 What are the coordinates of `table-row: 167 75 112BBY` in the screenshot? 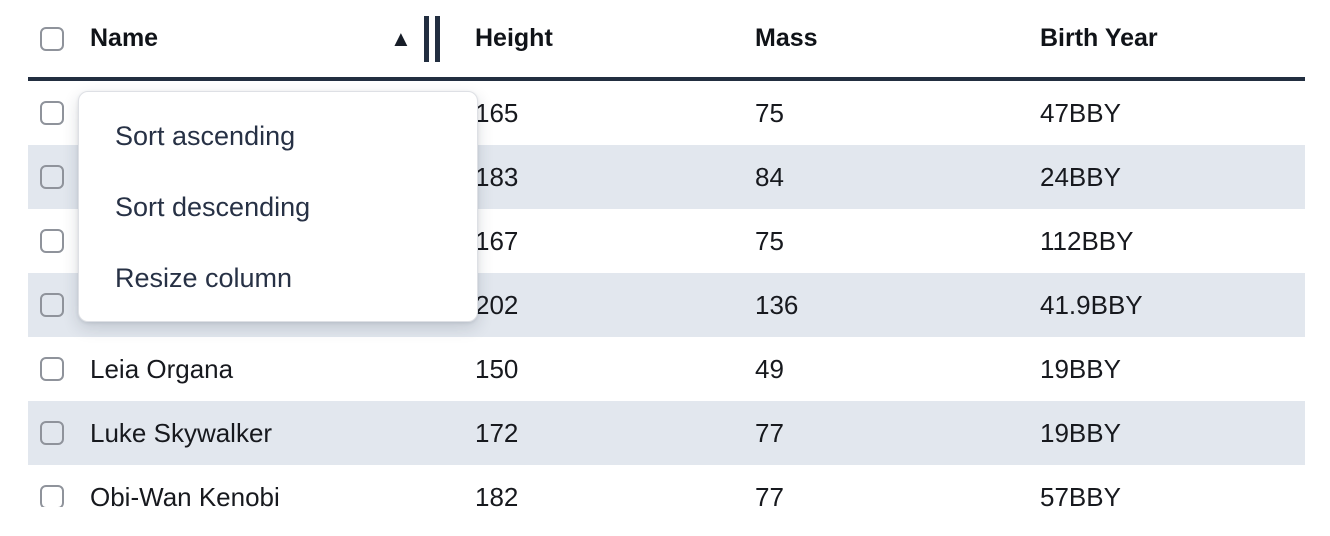 It's located at (666, 241).